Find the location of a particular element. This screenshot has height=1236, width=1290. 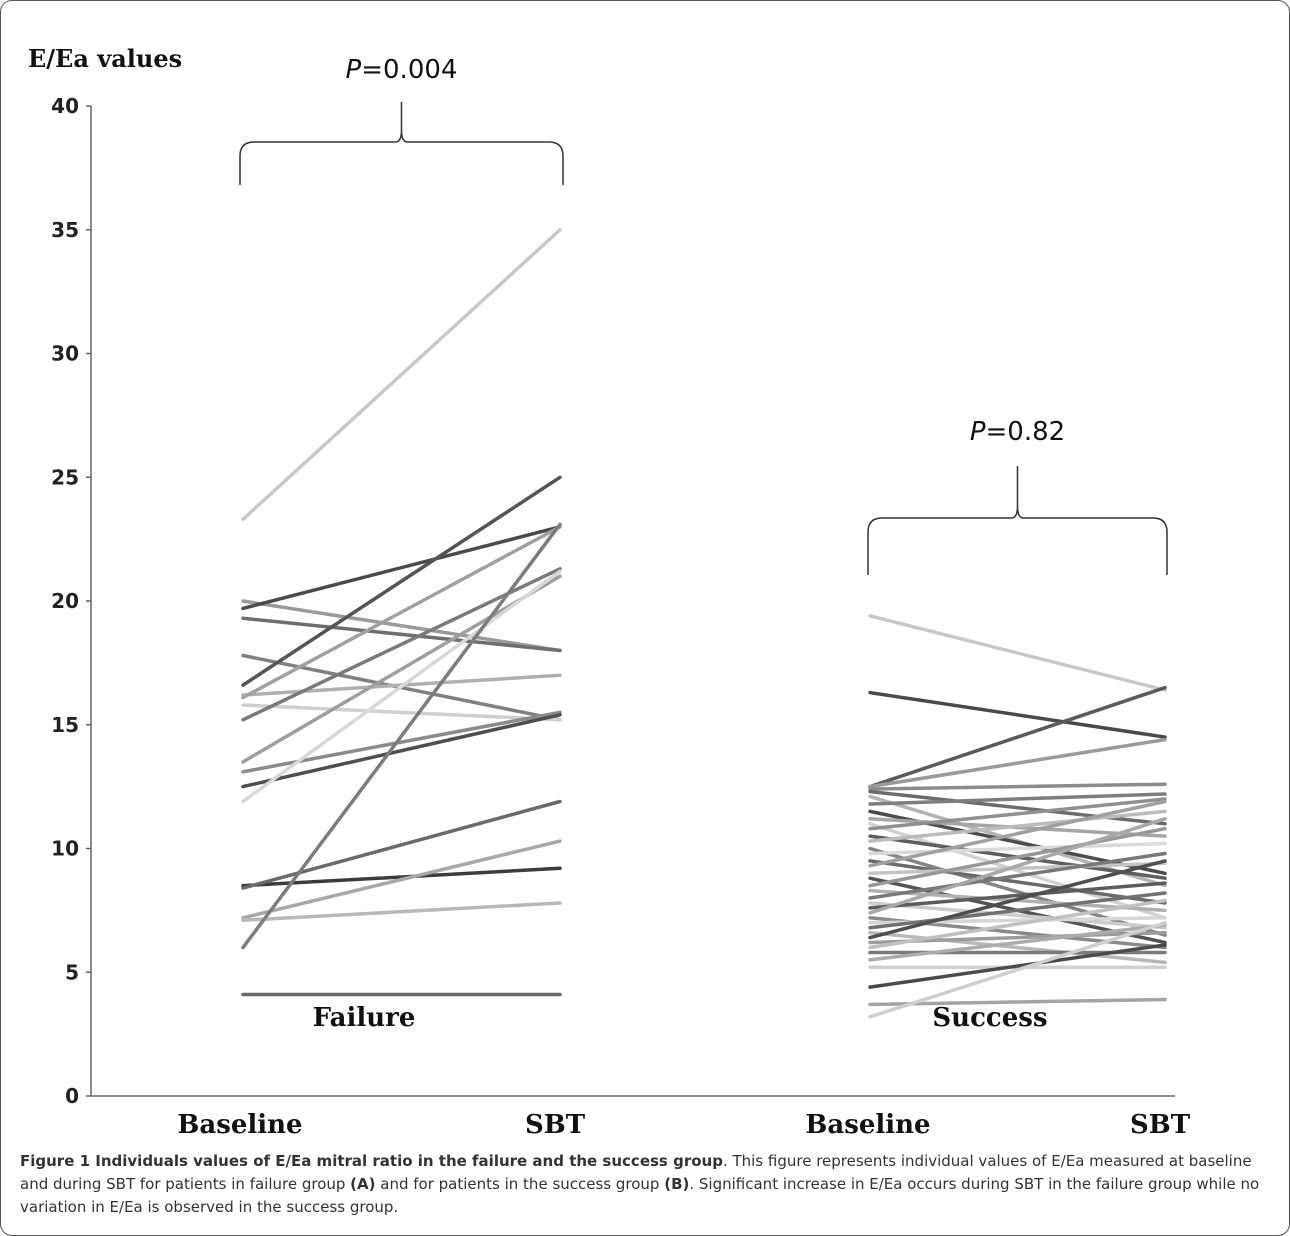

y-axis-title: E/Ea values is located at coordinates (105, 58).